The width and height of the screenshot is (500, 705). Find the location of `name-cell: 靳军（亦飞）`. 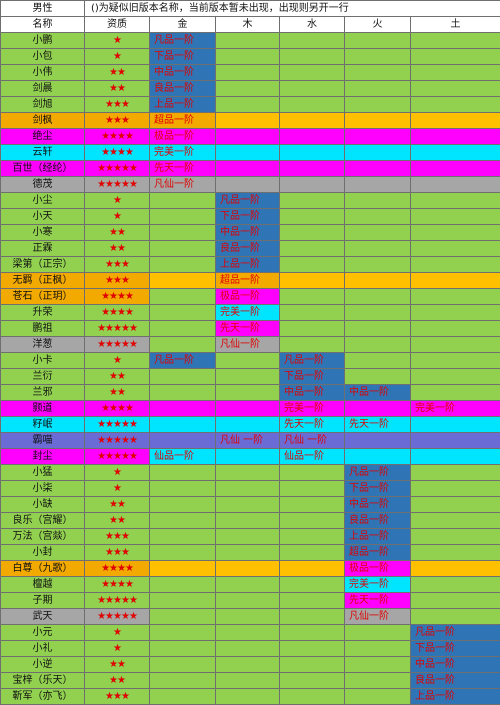

name-cell: 靳军（亦飞） is located at coordinates (43, 697).